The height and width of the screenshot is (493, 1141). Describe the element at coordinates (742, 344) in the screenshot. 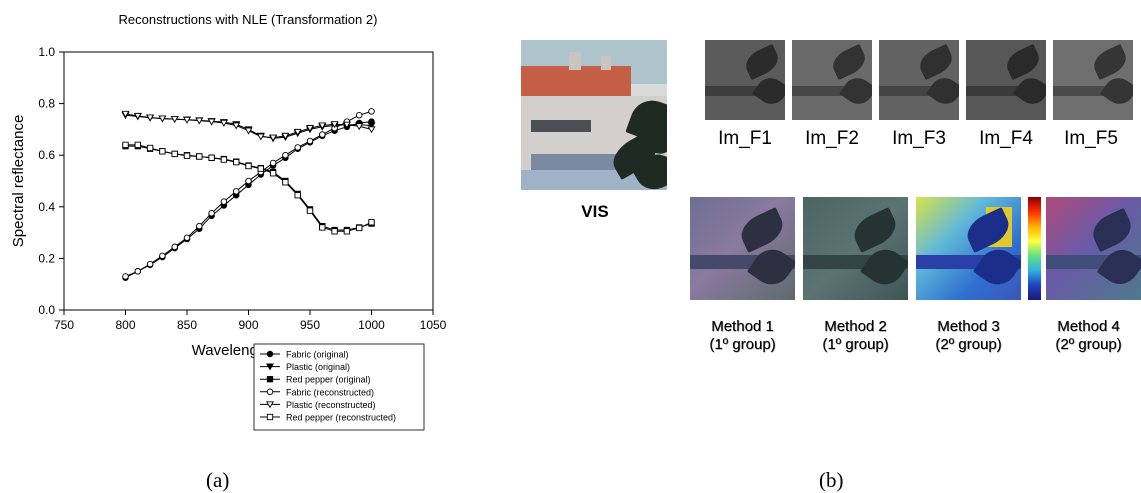

I see `method-1-group: (1º group)` at that location.